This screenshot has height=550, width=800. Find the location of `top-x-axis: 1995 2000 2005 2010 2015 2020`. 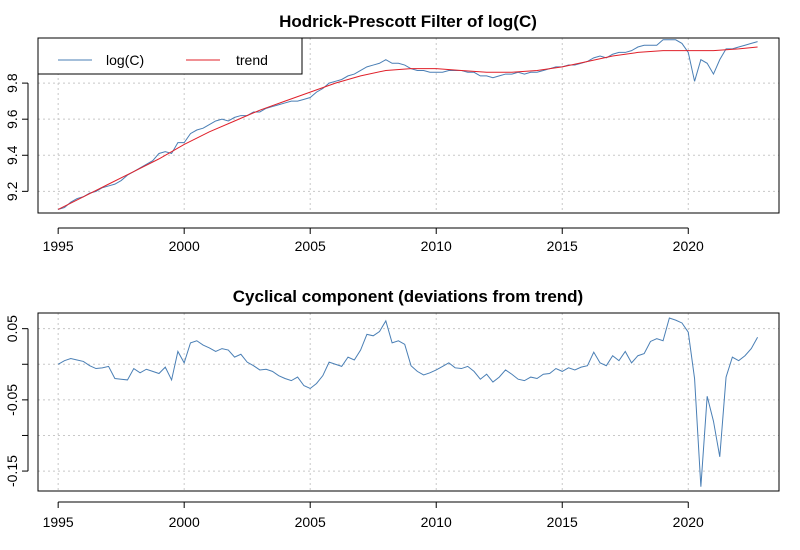

top-x-axis: 1995 2000 2005 2010 2015 2020 is located at coordinates (373, 240).